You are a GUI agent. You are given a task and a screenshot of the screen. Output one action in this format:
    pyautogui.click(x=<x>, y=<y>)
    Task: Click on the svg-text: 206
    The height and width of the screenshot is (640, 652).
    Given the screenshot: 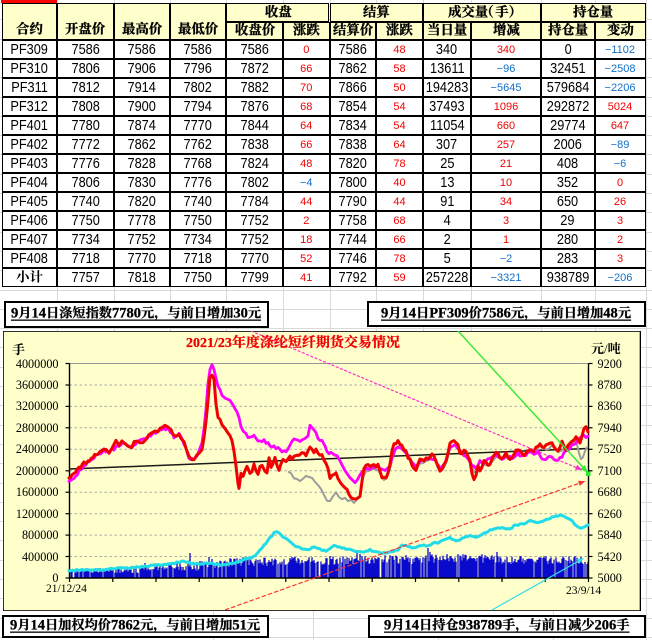 What is the action you would take?
    pyautogui.click(x=606, y=626)
    